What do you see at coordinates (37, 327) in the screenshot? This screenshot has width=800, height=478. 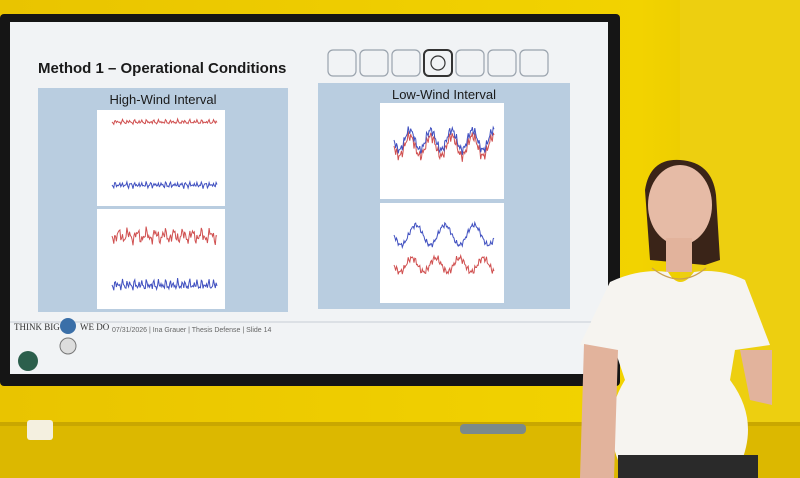 I see `logo-text: THINK BIG` at bounding box center [37, 327].